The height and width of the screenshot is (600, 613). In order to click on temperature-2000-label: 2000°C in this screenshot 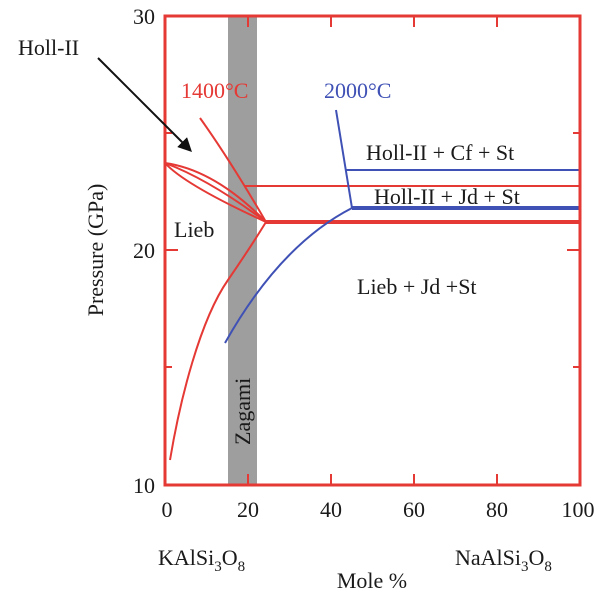, I will do `click(357, 90)`.